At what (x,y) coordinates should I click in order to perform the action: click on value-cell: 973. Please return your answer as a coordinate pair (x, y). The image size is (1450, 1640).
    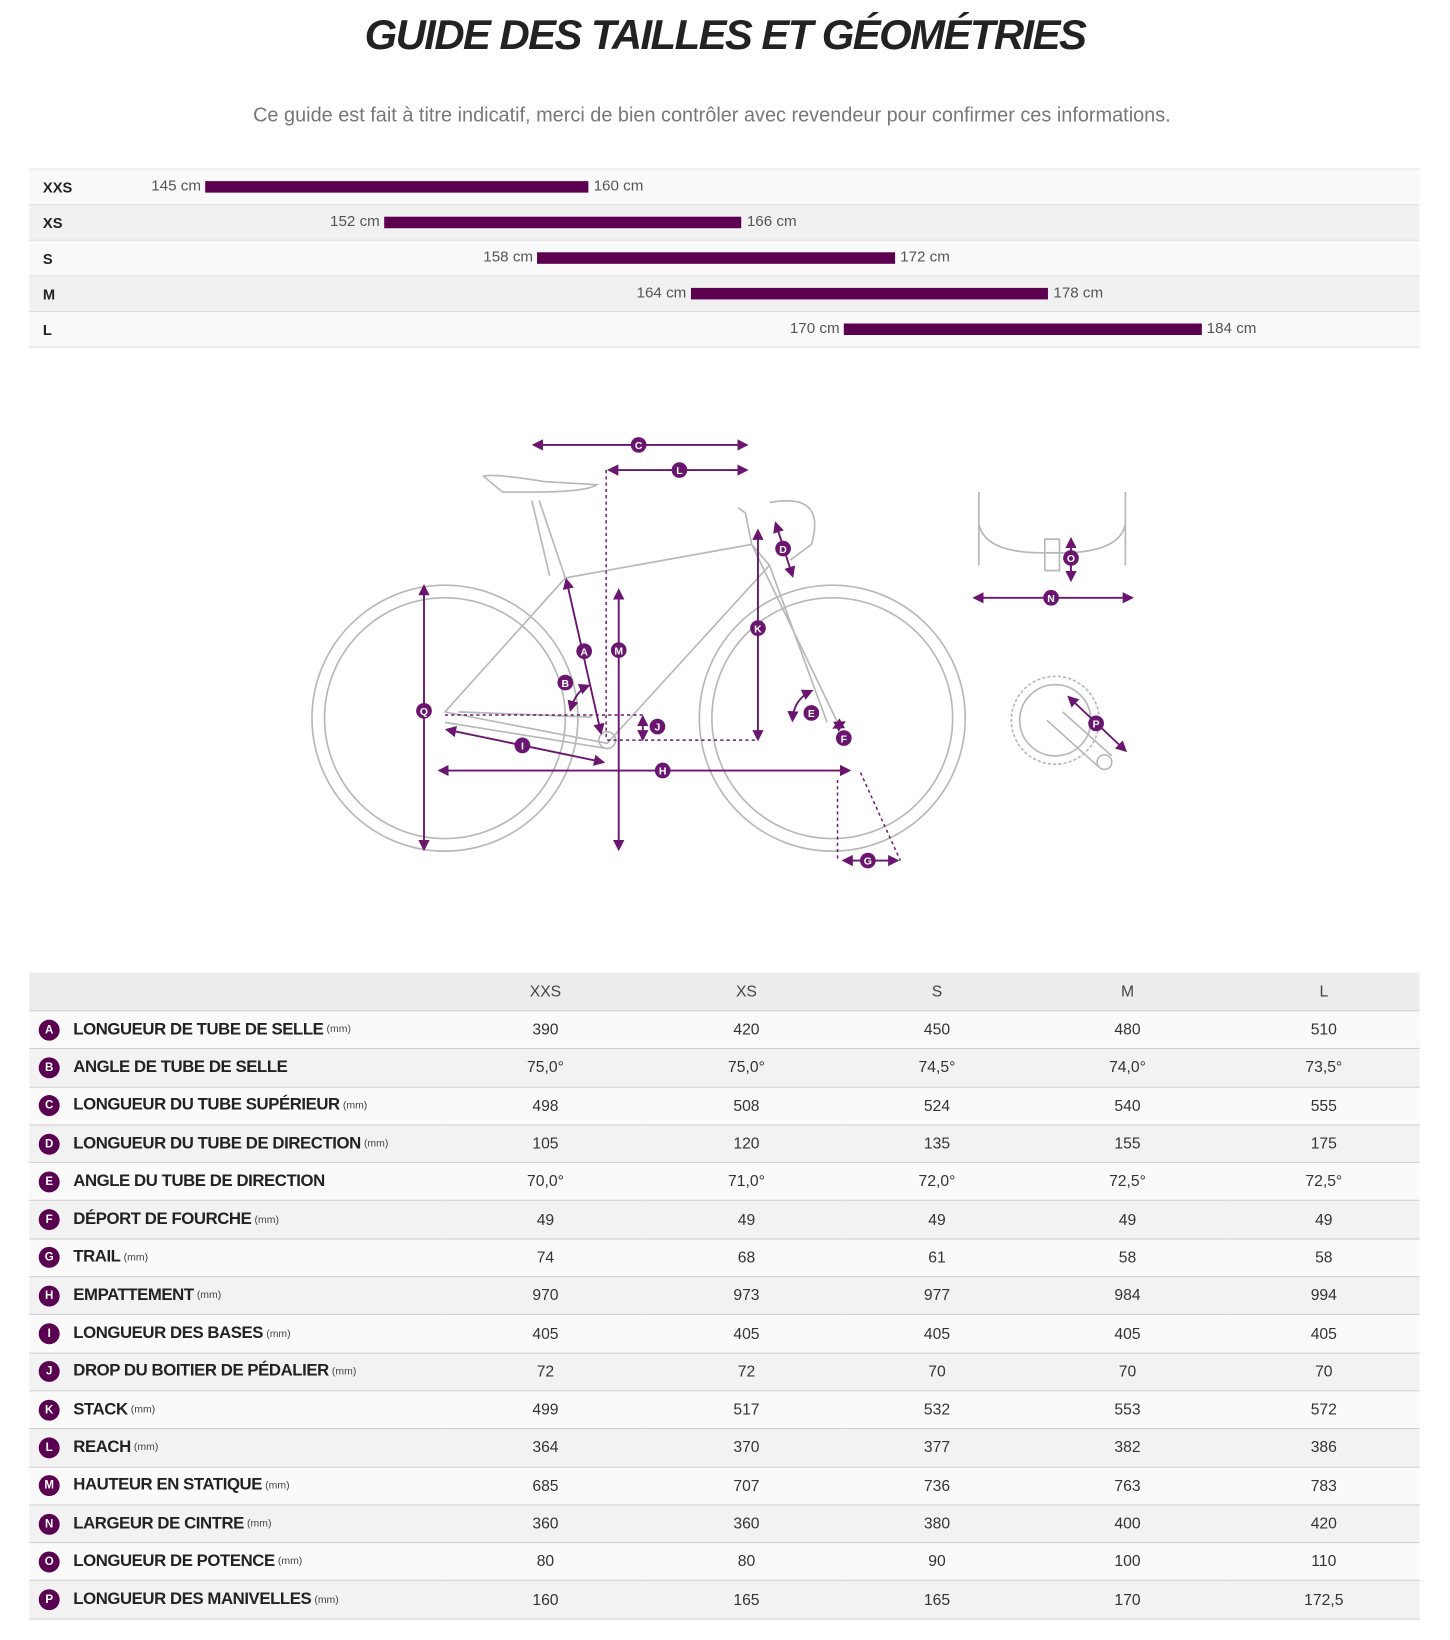
    Looking at the image, I should click on (746, 1296).